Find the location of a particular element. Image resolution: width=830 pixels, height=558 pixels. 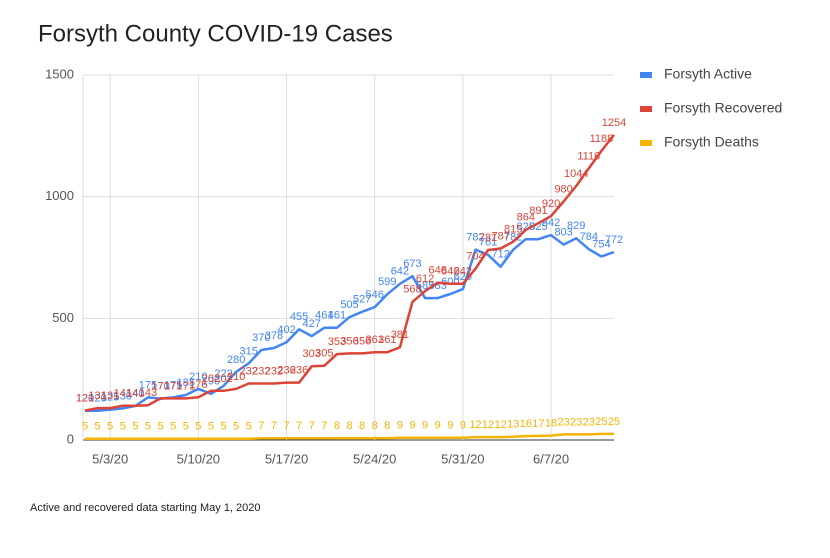

legend-label: Forsyth Deaths is located at coordinates (711, 142).